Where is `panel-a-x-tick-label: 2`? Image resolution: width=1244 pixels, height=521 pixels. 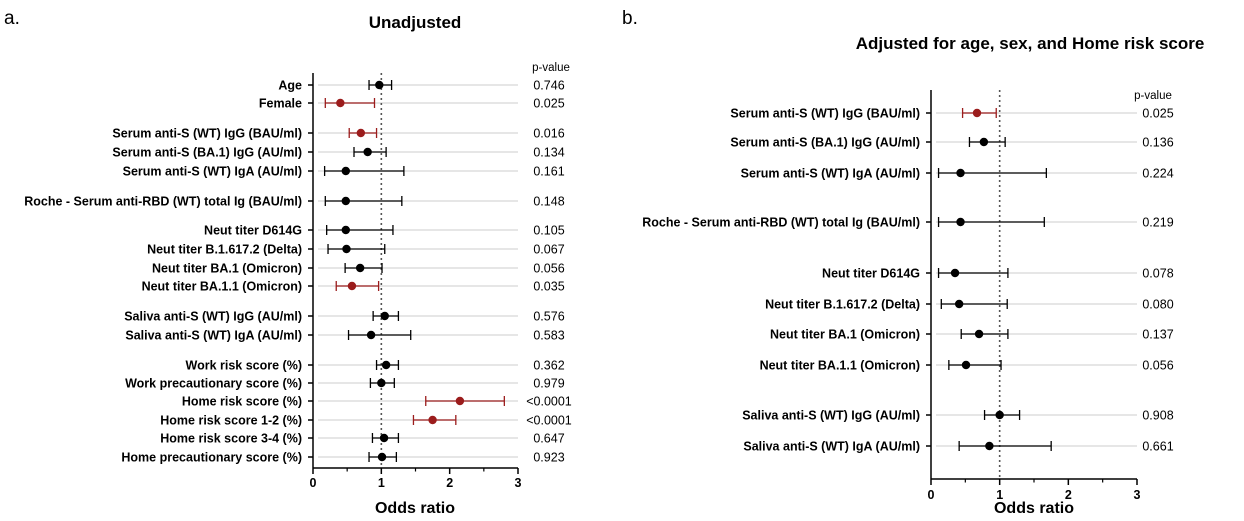 panel-a-x-tick-label: 2 is located at coordinates (449, 483).